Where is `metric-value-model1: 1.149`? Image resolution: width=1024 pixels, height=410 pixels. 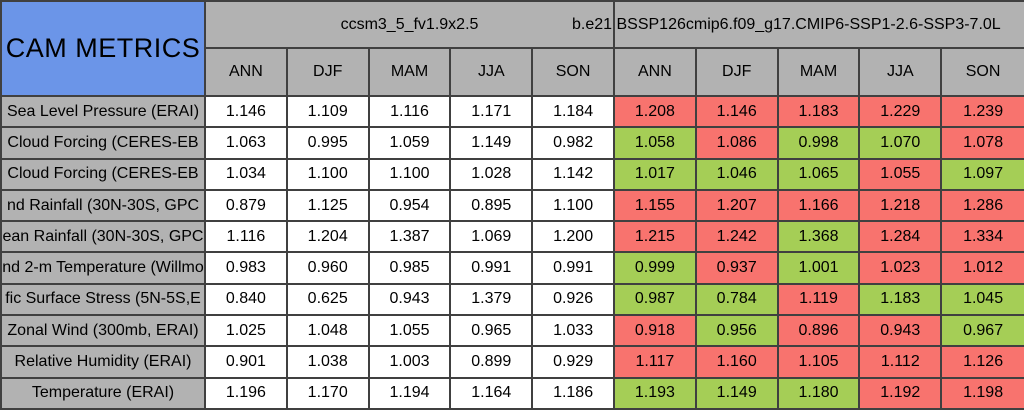 metric-value-model1: 1.149 is located at coordinates (492, 144).